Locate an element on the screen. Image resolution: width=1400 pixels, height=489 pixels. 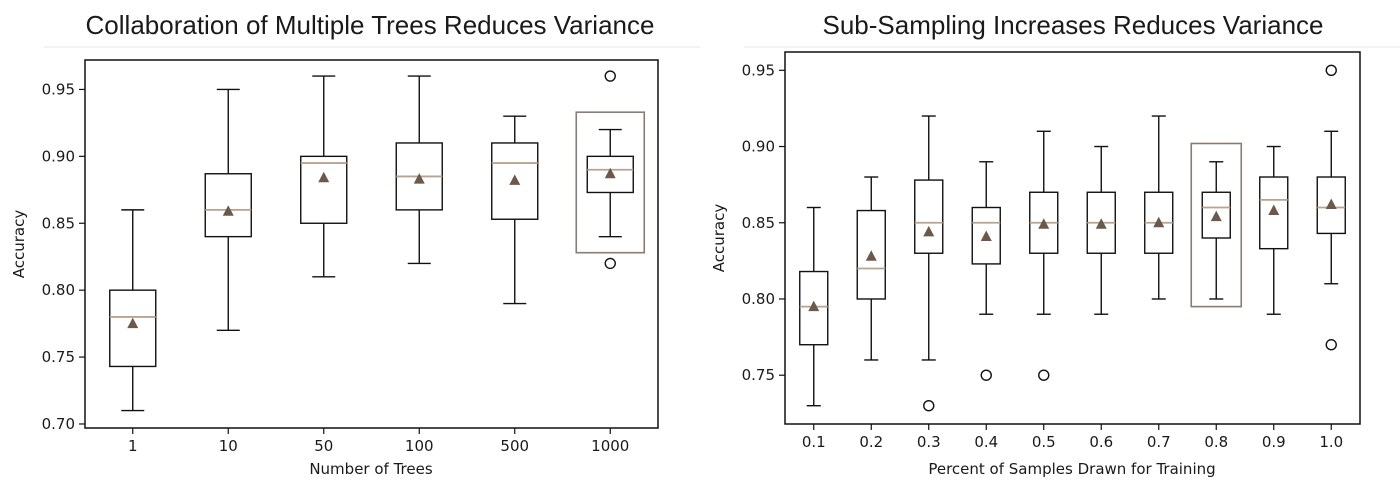
x-tick-label: 100 is located at coordinates (419, 446).